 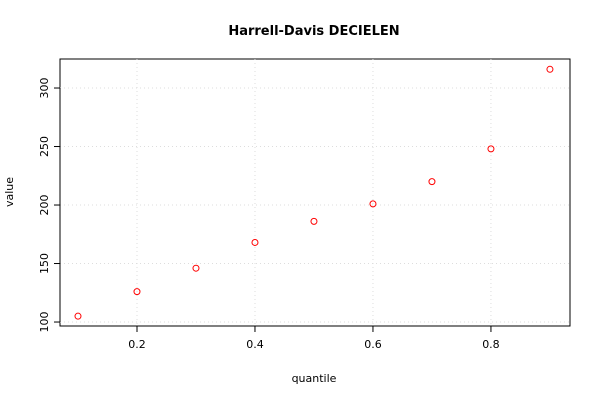 I want to click on y-tick-label: 100, so click(x=44, y=322).